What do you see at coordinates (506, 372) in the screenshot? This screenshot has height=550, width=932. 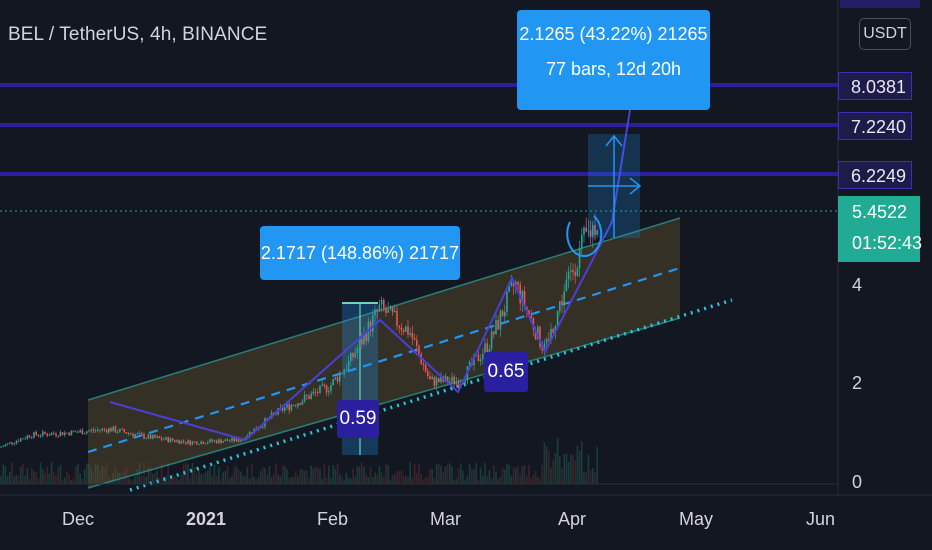 I see `low-label-2: 0.65` at bounding box center [506, 372].